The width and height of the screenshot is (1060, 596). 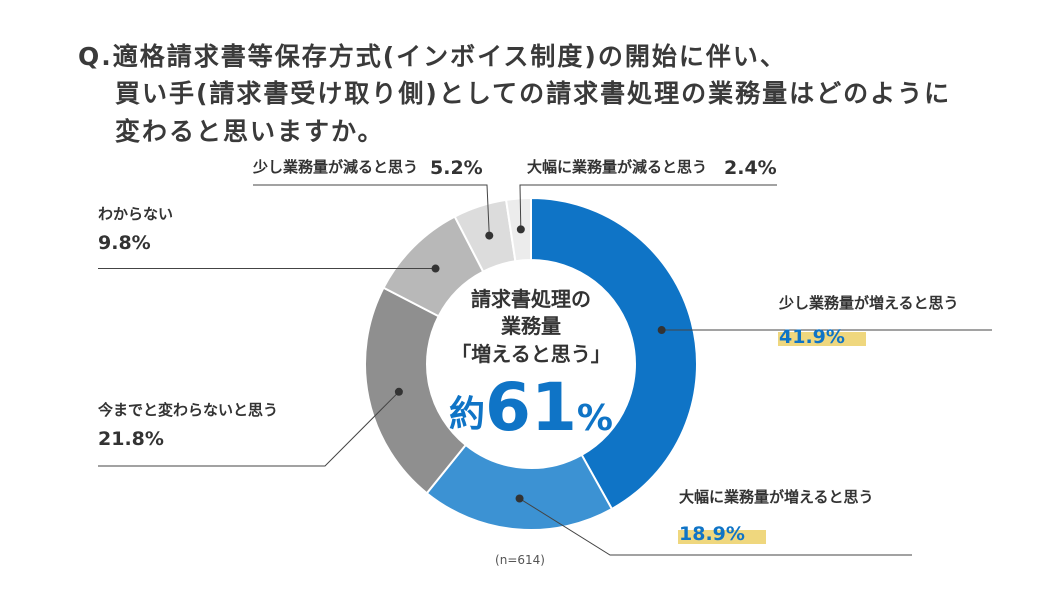 I want to click on leader-line-large-increase, so click(x=715, y=527).